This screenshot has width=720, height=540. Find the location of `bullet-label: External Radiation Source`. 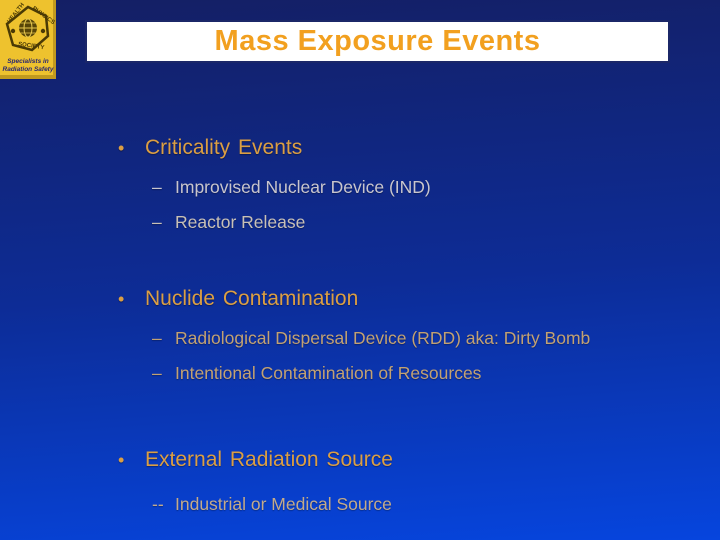

bullet-label: External Radiation Source is located at coordinates (269, 459).